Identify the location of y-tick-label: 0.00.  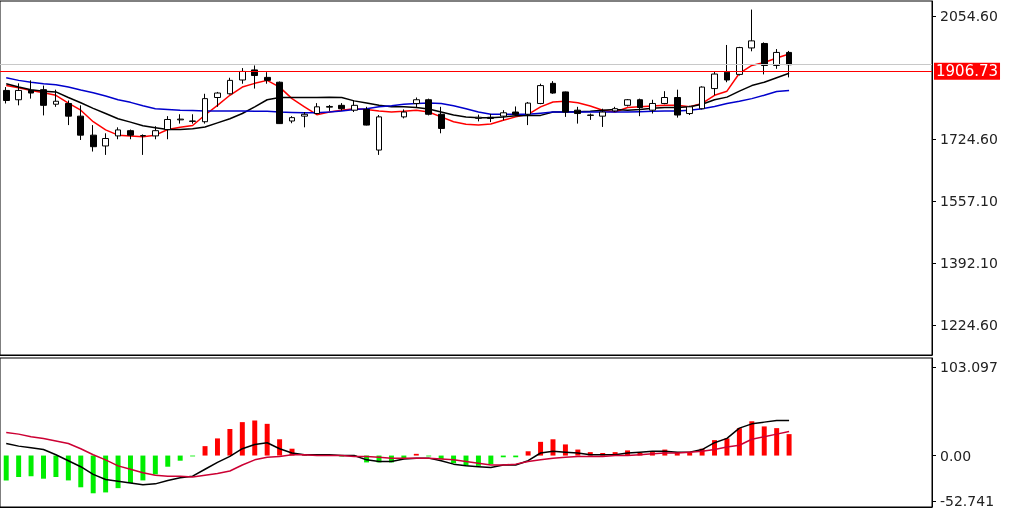
(956, 455).